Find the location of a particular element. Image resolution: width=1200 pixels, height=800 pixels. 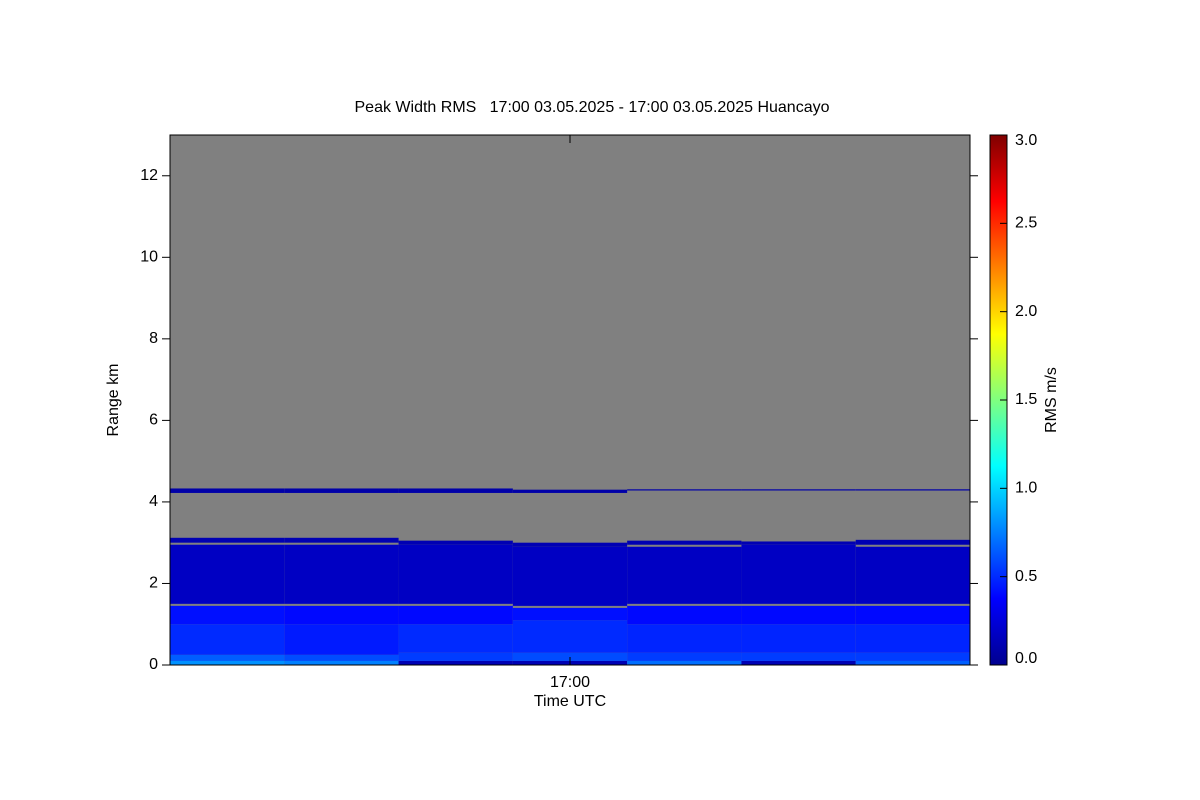

y-tick-label: 0 is located at coordinates (153, 664).